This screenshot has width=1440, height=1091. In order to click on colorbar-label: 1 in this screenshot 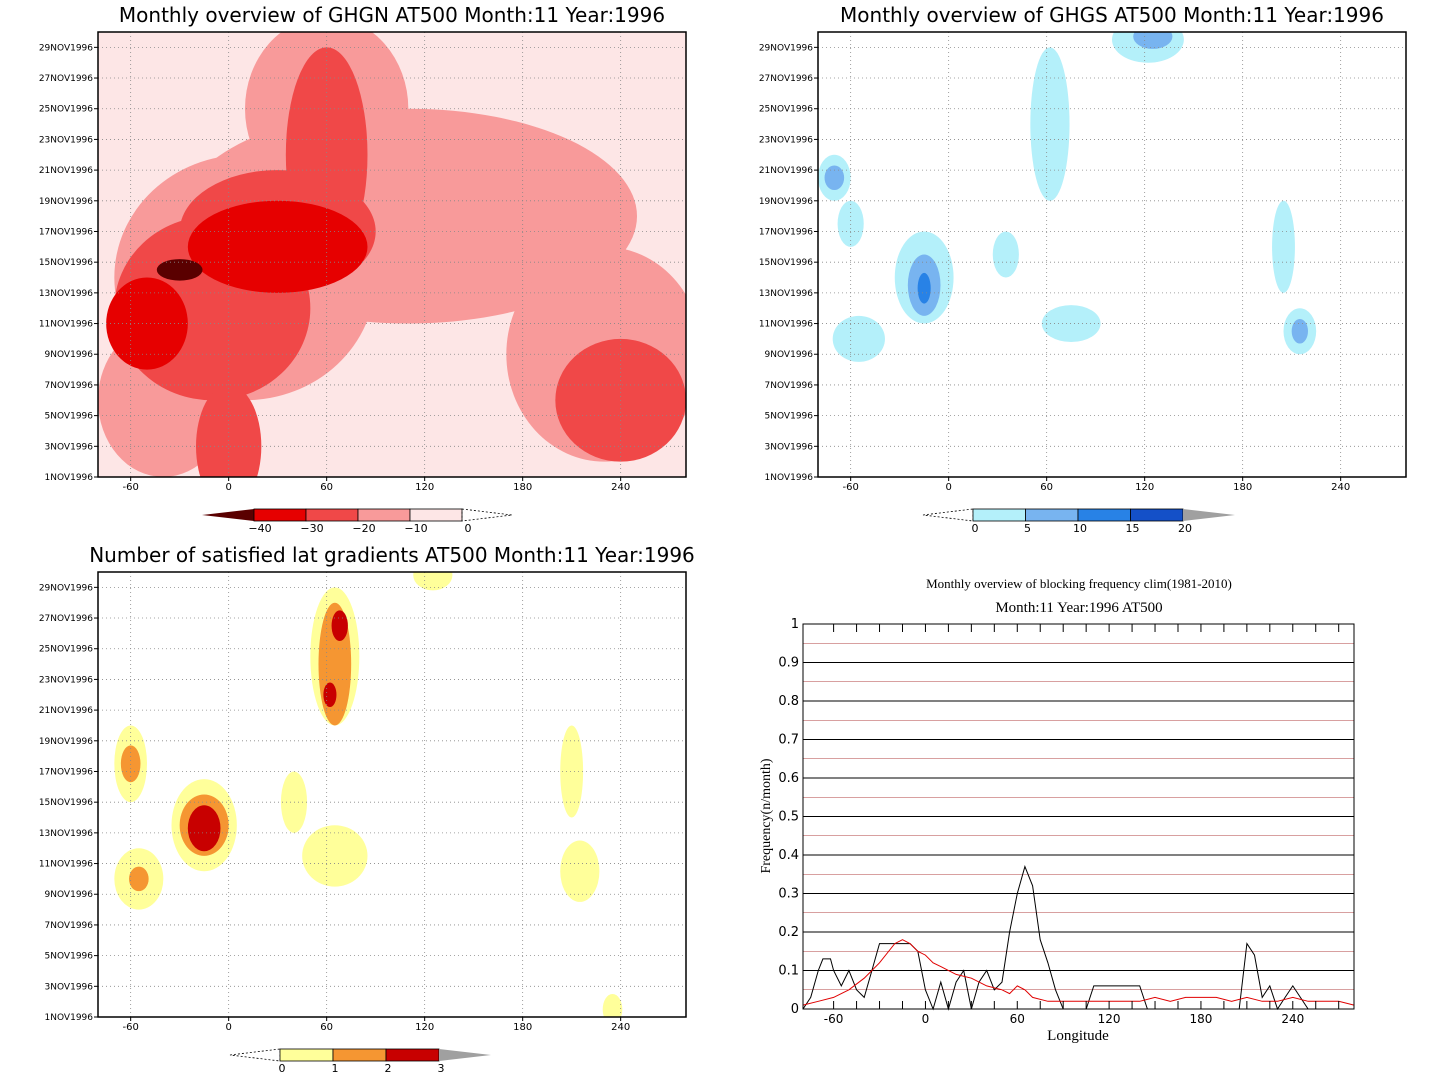, I will do `click(335, 1068)`.